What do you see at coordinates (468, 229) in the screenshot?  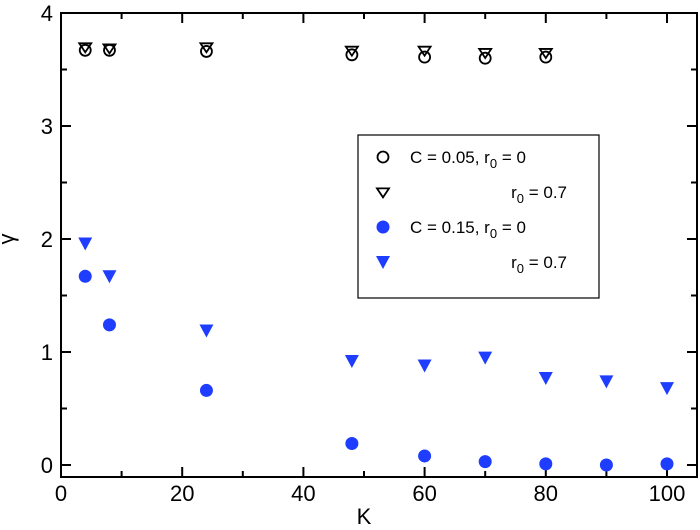 I see `legend-label: C = 0.15, r0 = 0` at bounding box center [468, 229].